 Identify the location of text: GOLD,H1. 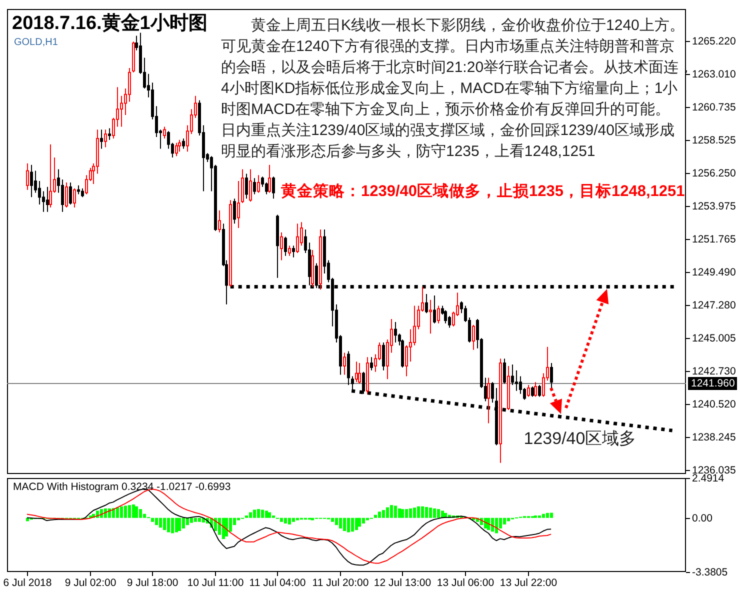
(36, 42).